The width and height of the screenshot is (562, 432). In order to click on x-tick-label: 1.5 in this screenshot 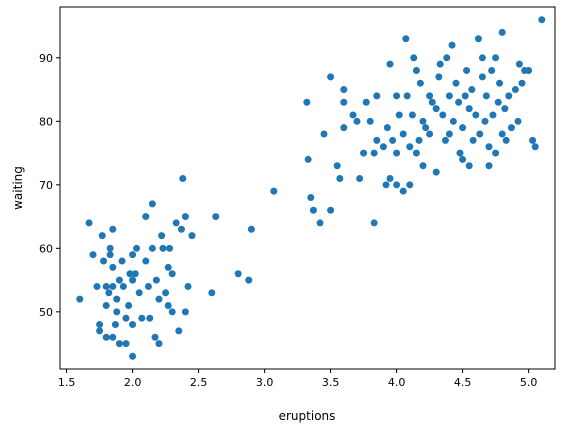, I will do `click(67, 382)`.